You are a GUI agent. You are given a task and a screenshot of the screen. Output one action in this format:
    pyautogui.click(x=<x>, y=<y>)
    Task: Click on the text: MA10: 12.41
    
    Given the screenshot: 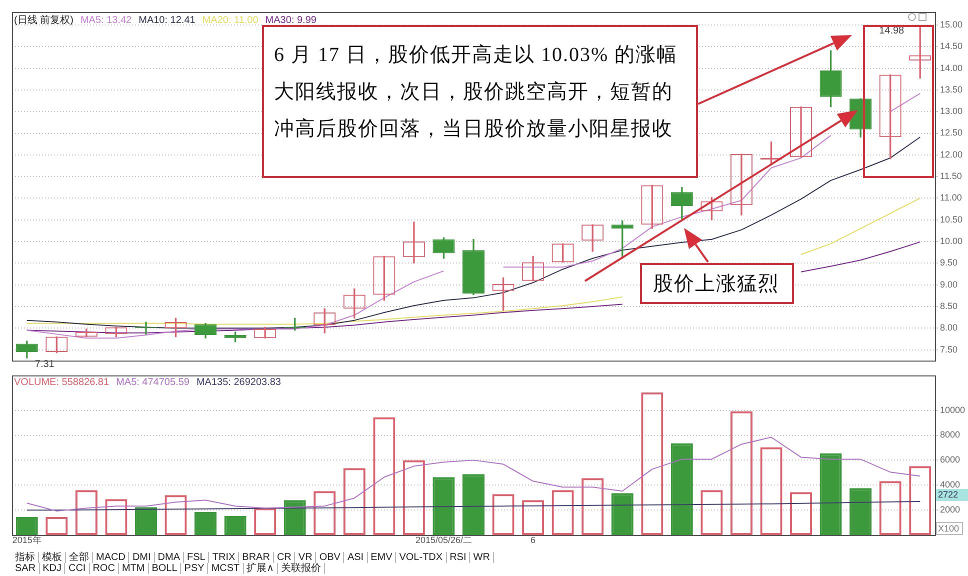 What is the action you would take?
    pyautogui.click(x=167, y=20)
    